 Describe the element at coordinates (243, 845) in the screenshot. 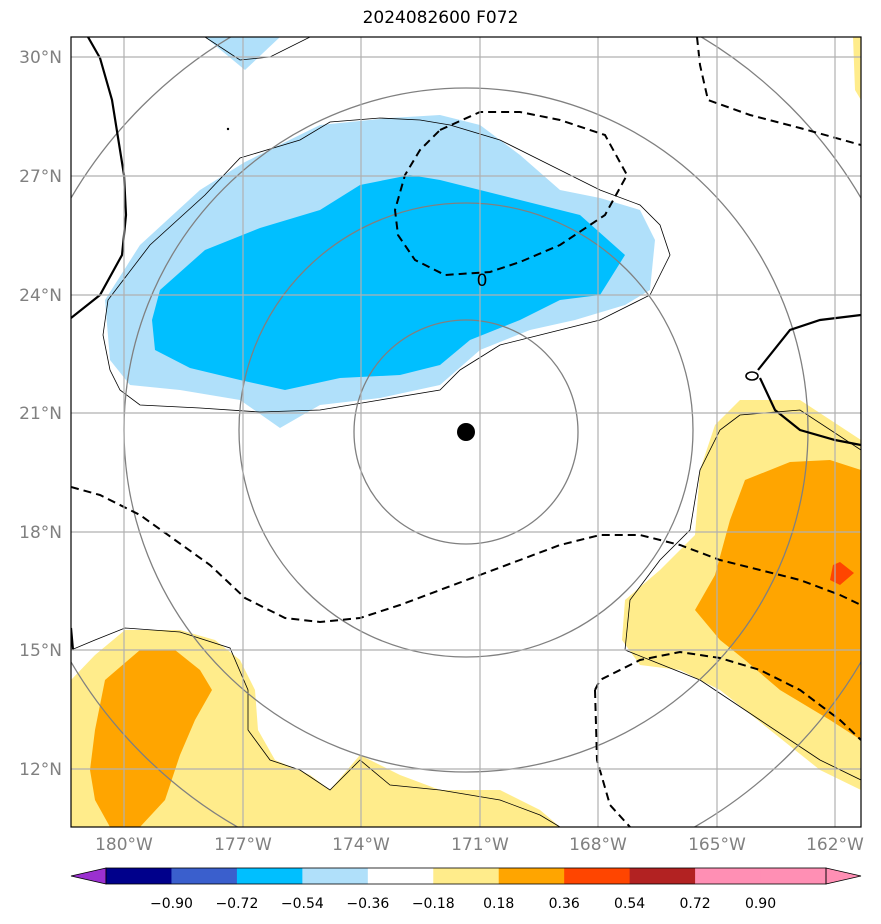

I see `lon-label: 177°W` at that location.